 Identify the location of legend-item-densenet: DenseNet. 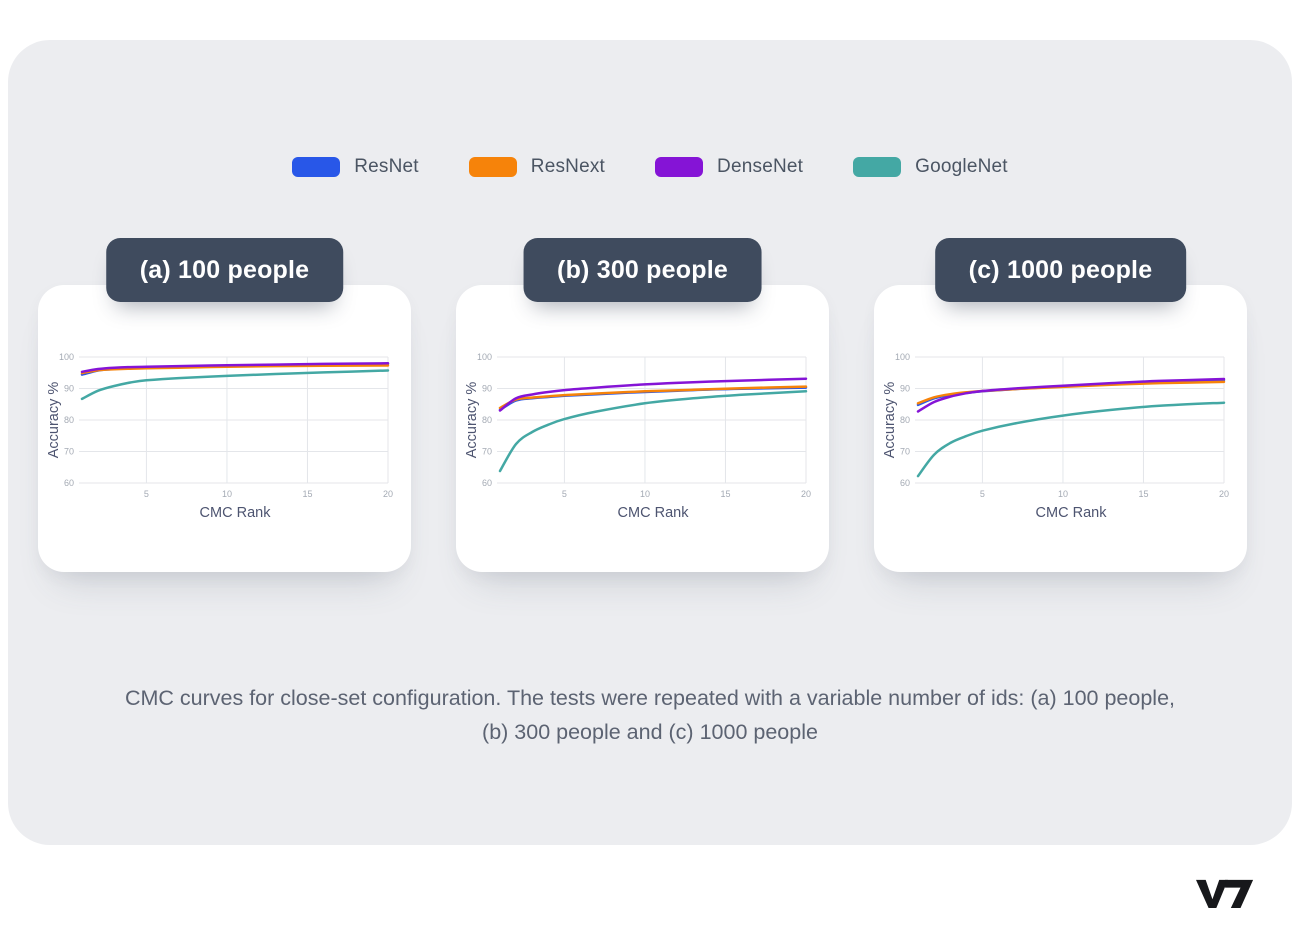
(729, 167).